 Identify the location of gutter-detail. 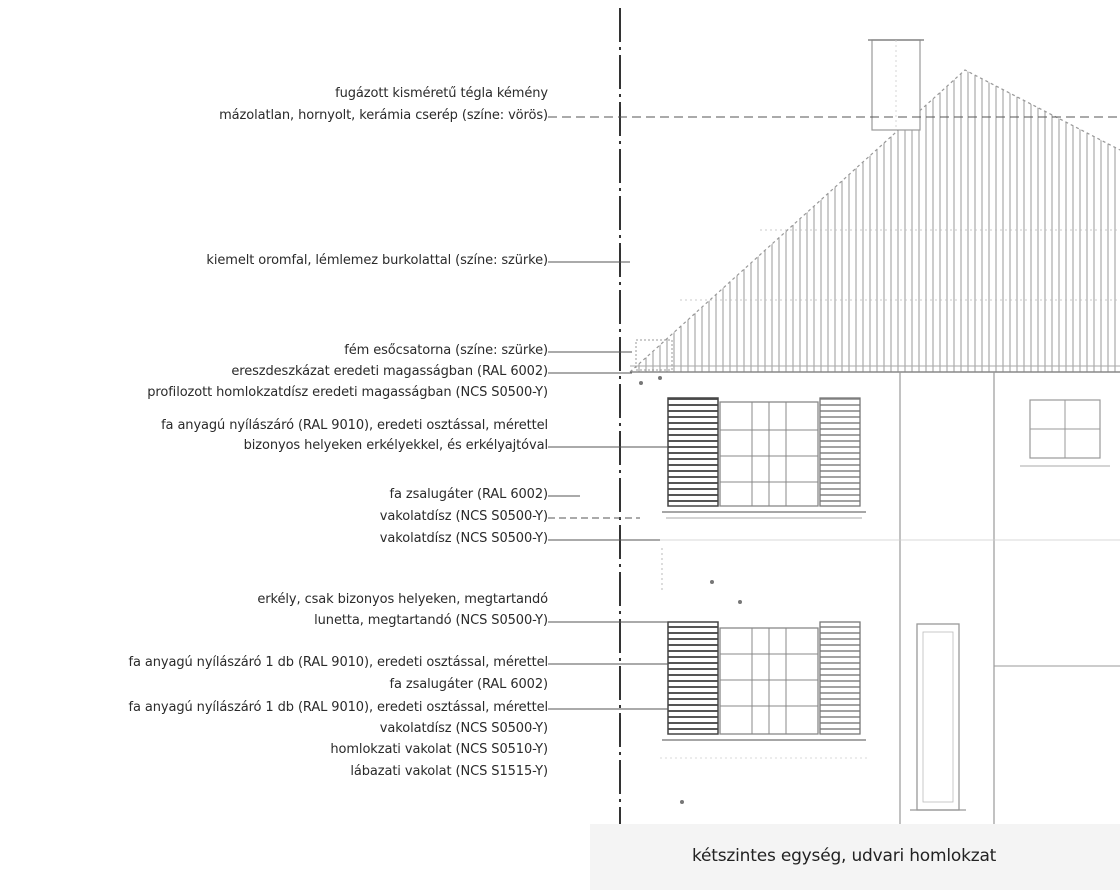
(654, 362).